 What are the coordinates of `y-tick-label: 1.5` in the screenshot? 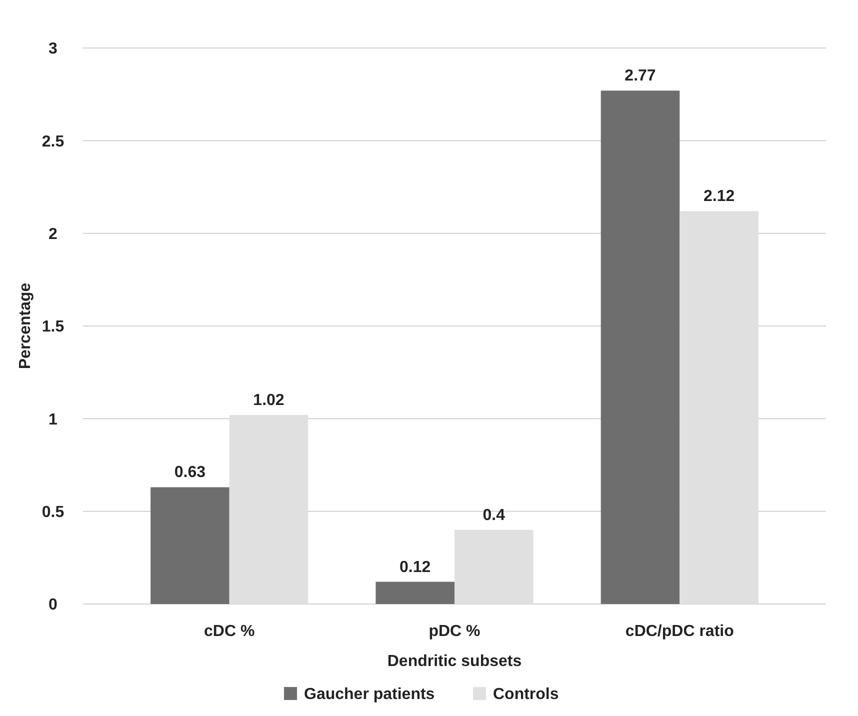 It's located at (53, 327).